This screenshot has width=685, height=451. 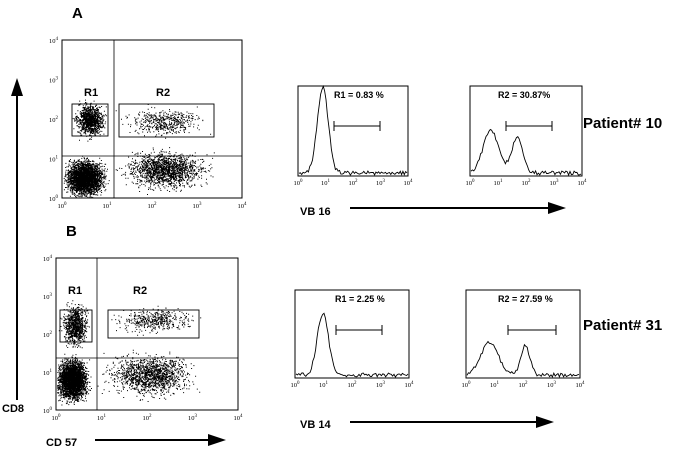 What do you see at coordinates (166, 120) in the screenshot?
I see `gate-r2-a` at bounding box center [166, 120].